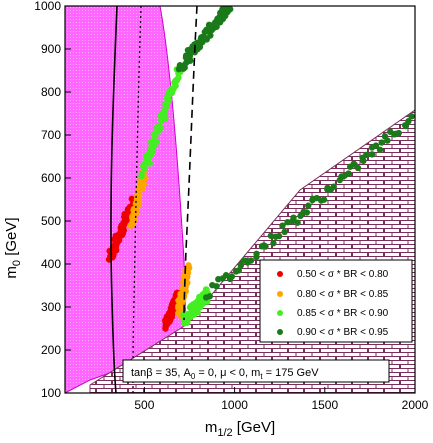  I want to click on y-tick-label: 600, so click(51, 178).